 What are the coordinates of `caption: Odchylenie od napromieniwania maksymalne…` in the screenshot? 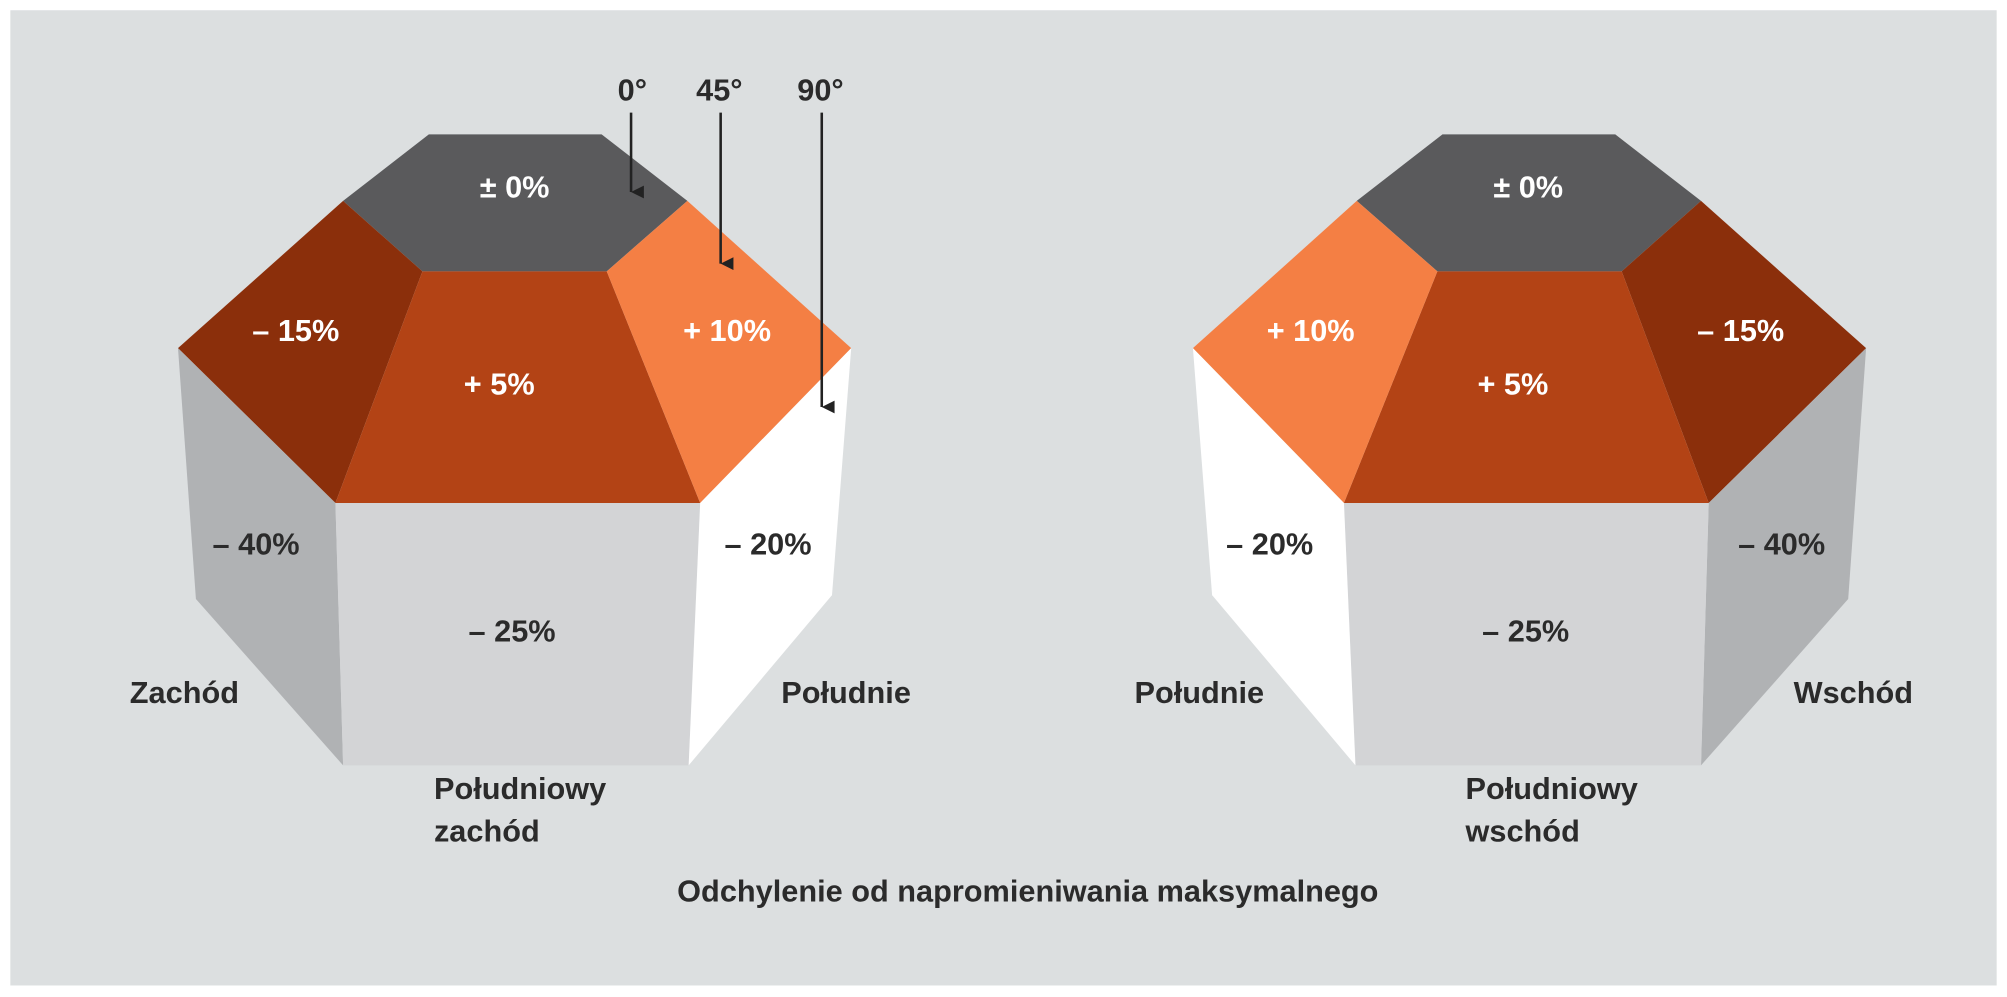 It's located at (1027, 890).